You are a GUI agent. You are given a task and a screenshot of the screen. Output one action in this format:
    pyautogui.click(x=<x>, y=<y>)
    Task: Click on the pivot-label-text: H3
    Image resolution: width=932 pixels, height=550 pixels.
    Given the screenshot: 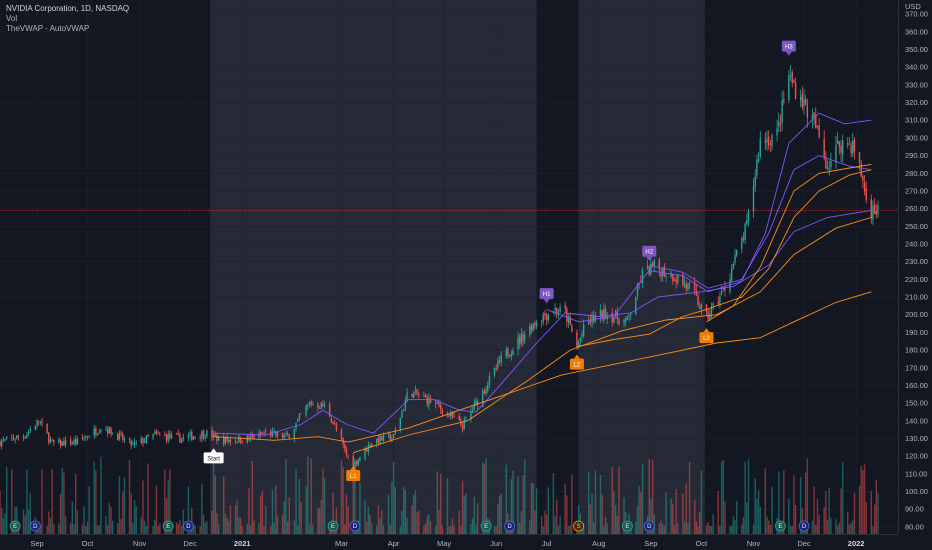 What is the action you would take?
    pyautogui.click(x=789, y=48)
    